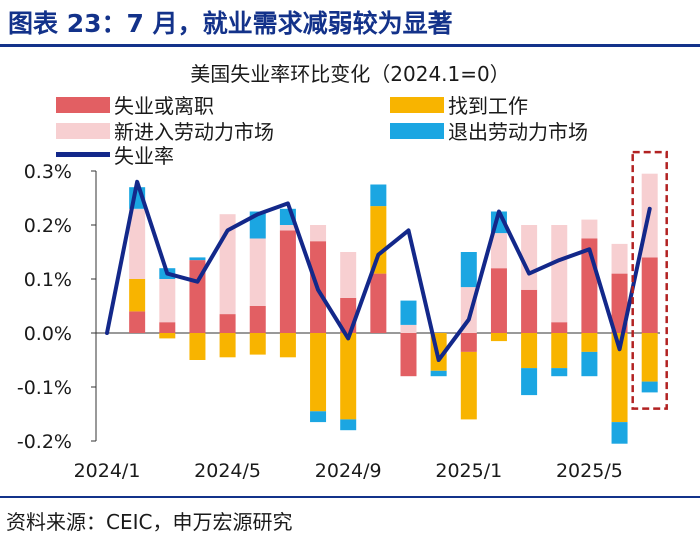 The image size is (700, 537). What do you see at coordinates (350, 497) in the screenshot?
I see `footer-rule` at bounding box center [350, 497].